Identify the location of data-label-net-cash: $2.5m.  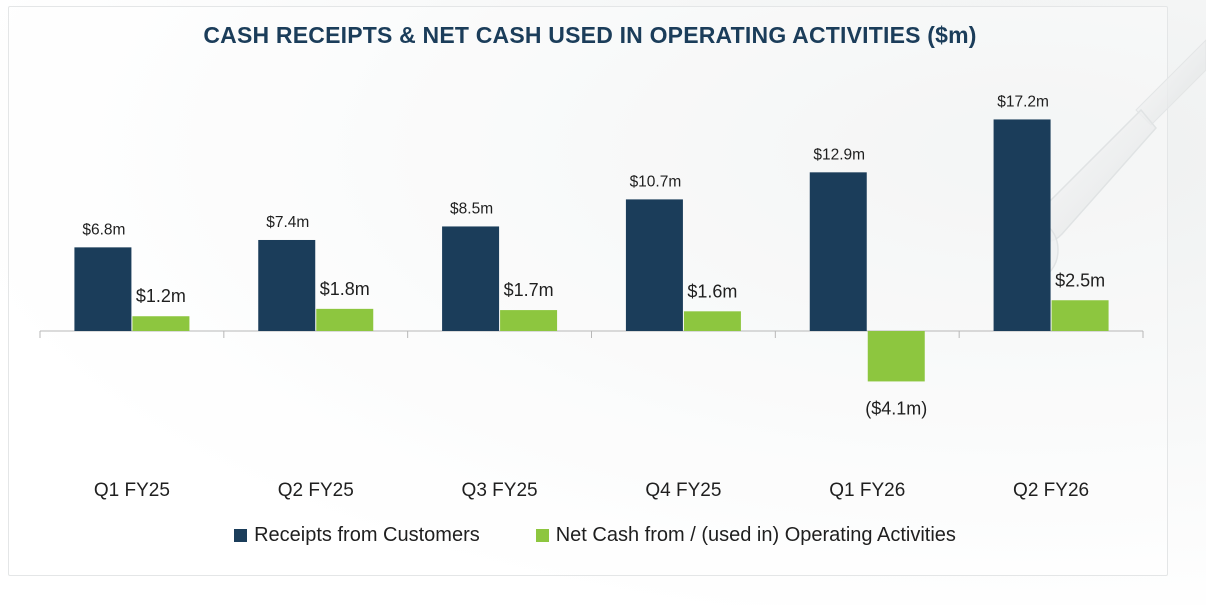
(1080, 280).